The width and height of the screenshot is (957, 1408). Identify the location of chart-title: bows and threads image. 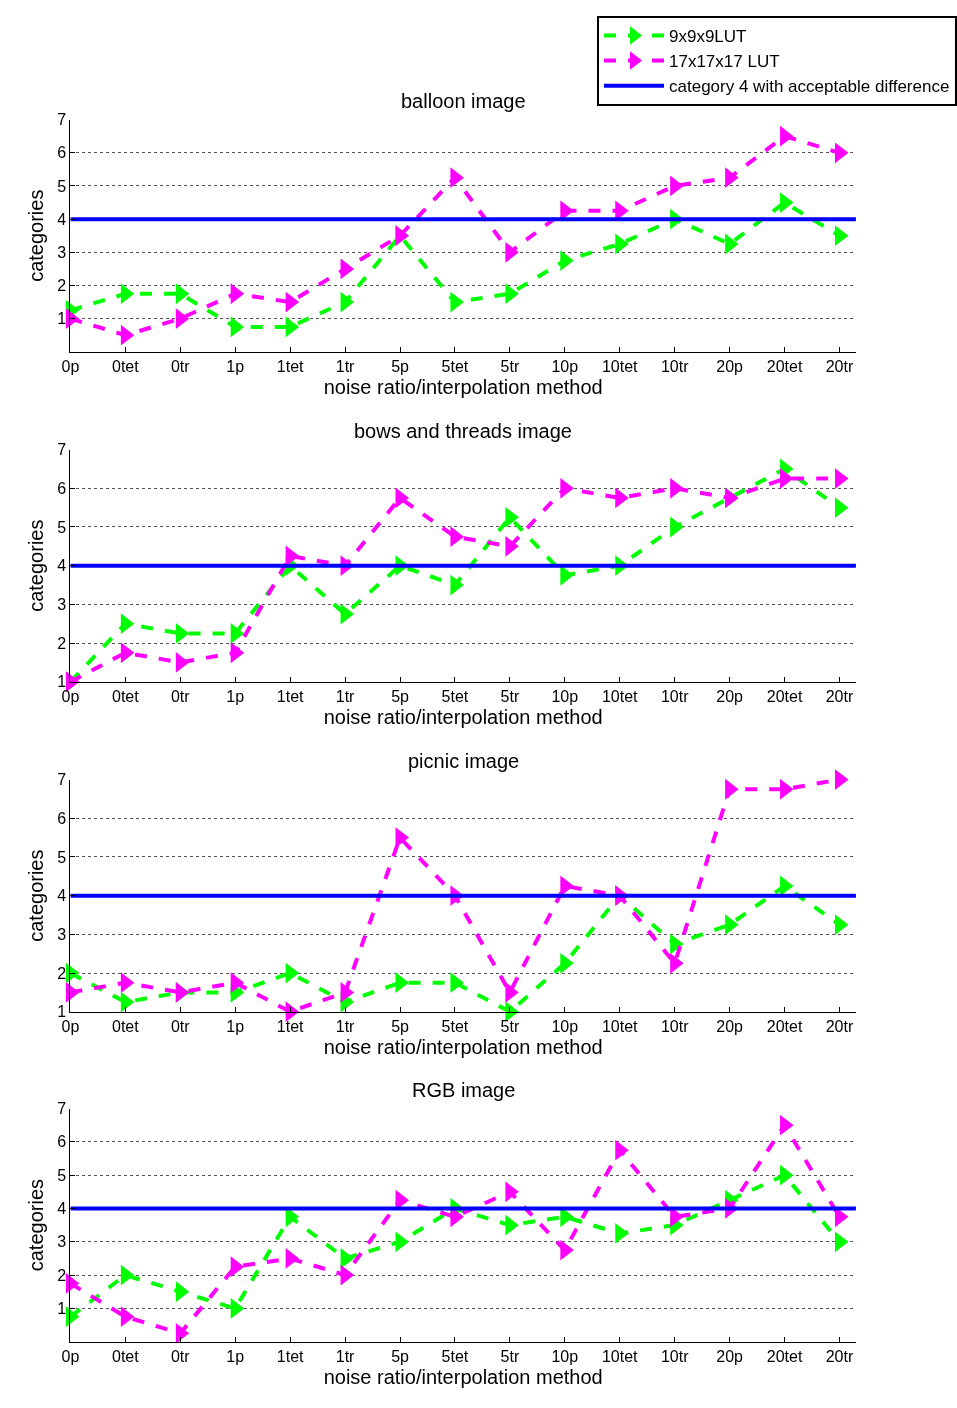
(463, 431).